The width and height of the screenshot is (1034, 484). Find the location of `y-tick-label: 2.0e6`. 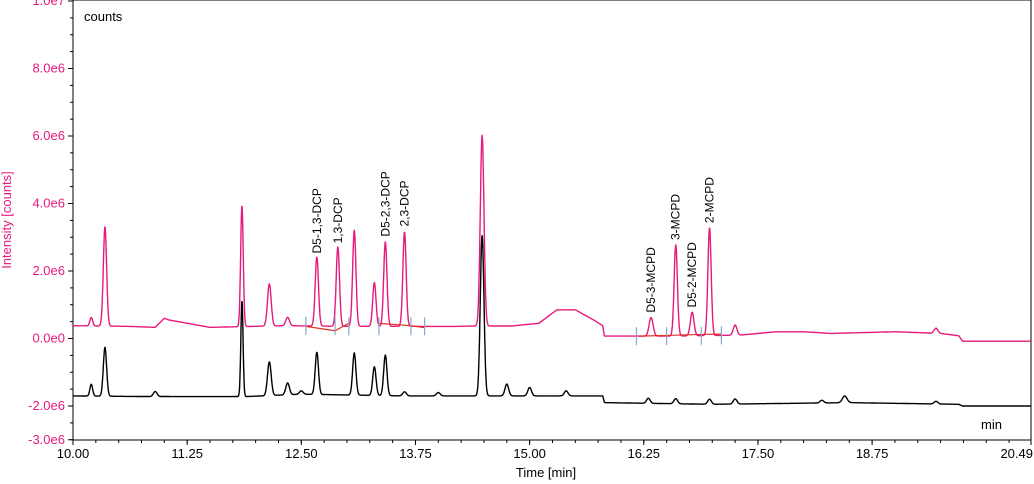

y-tick-label: 2.0e6 is located at coordinates (48, 270).